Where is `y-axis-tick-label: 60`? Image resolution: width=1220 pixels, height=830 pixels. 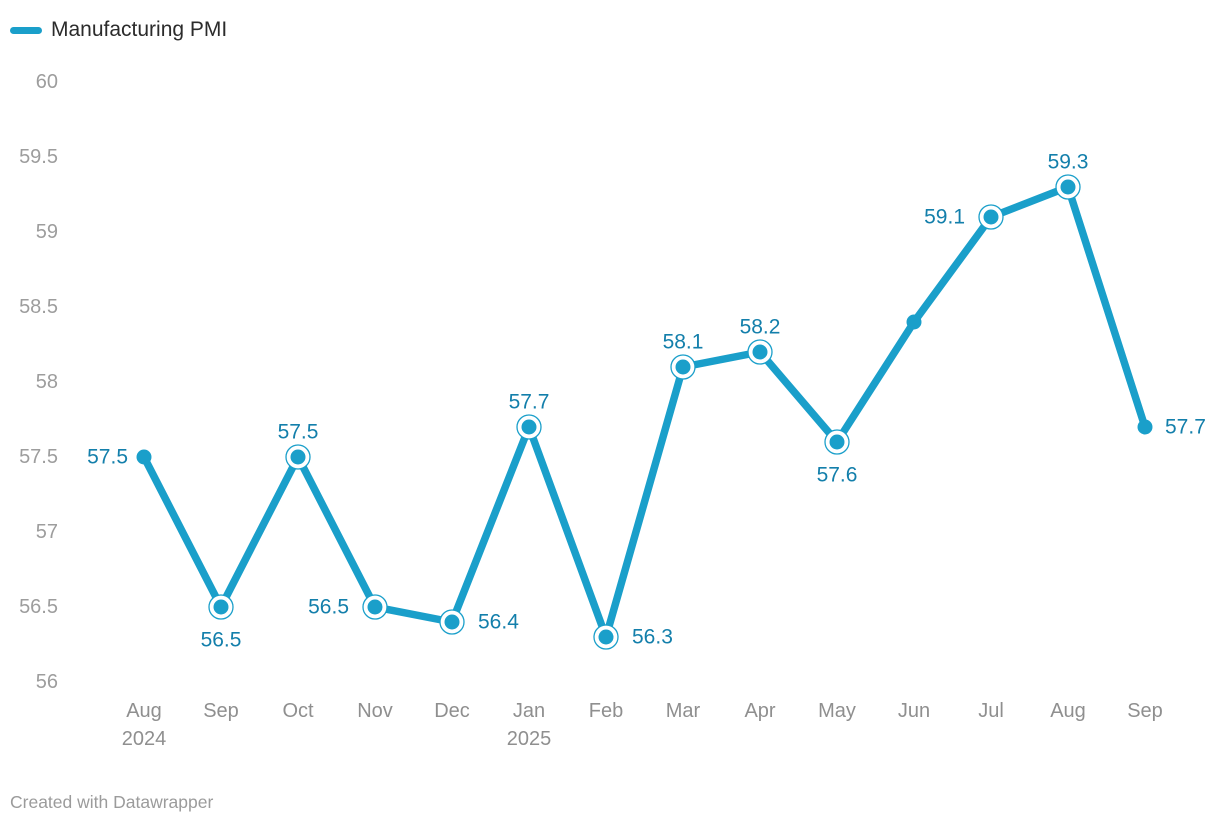
y-axis-tick-label: 60 is located at coordinates (47, 82).